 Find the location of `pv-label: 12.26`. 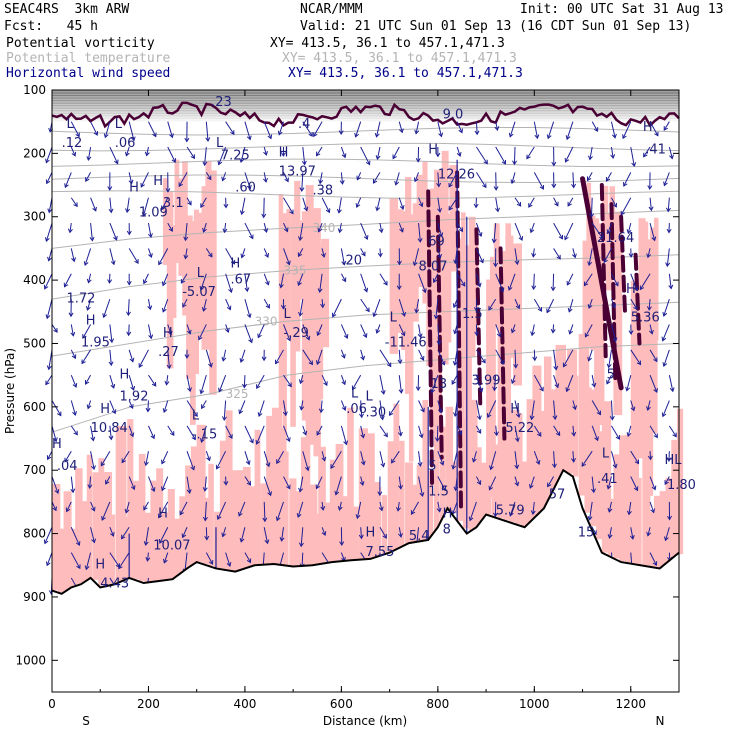

pv-label: 12.26 is located at coordinates (456, 175).